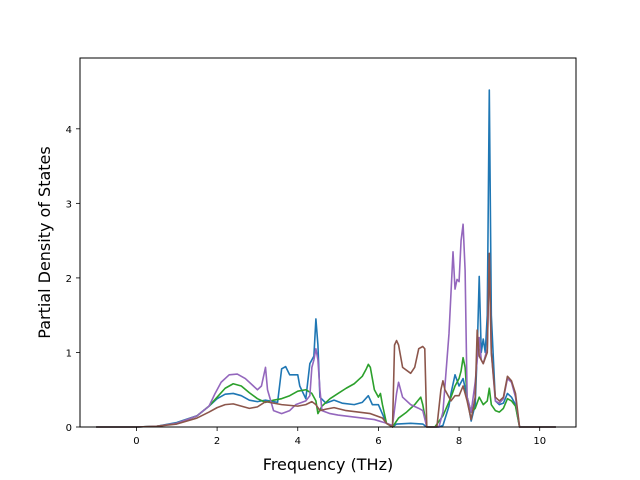  Describe the element at coordinates (69, 130) in the screenshot. I see `y-tick-label: 4` at that location.